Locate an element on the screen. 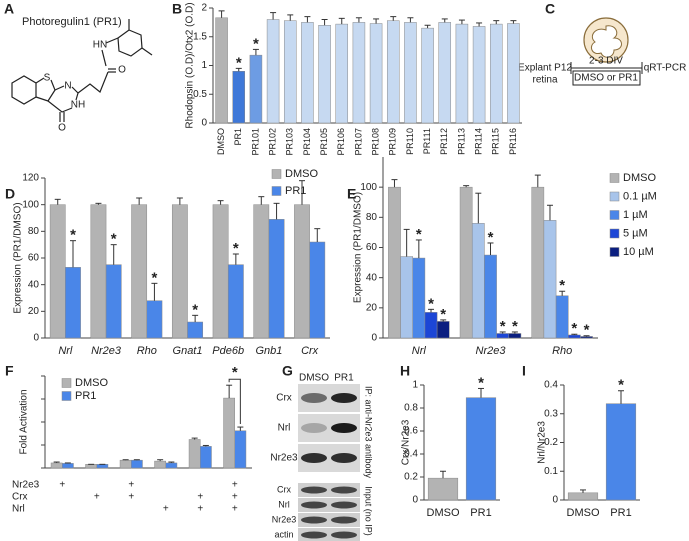 The height and width of the screenshot is (541, 689). x-tick-label: Gnat1 is located at coordinates (188, 351).